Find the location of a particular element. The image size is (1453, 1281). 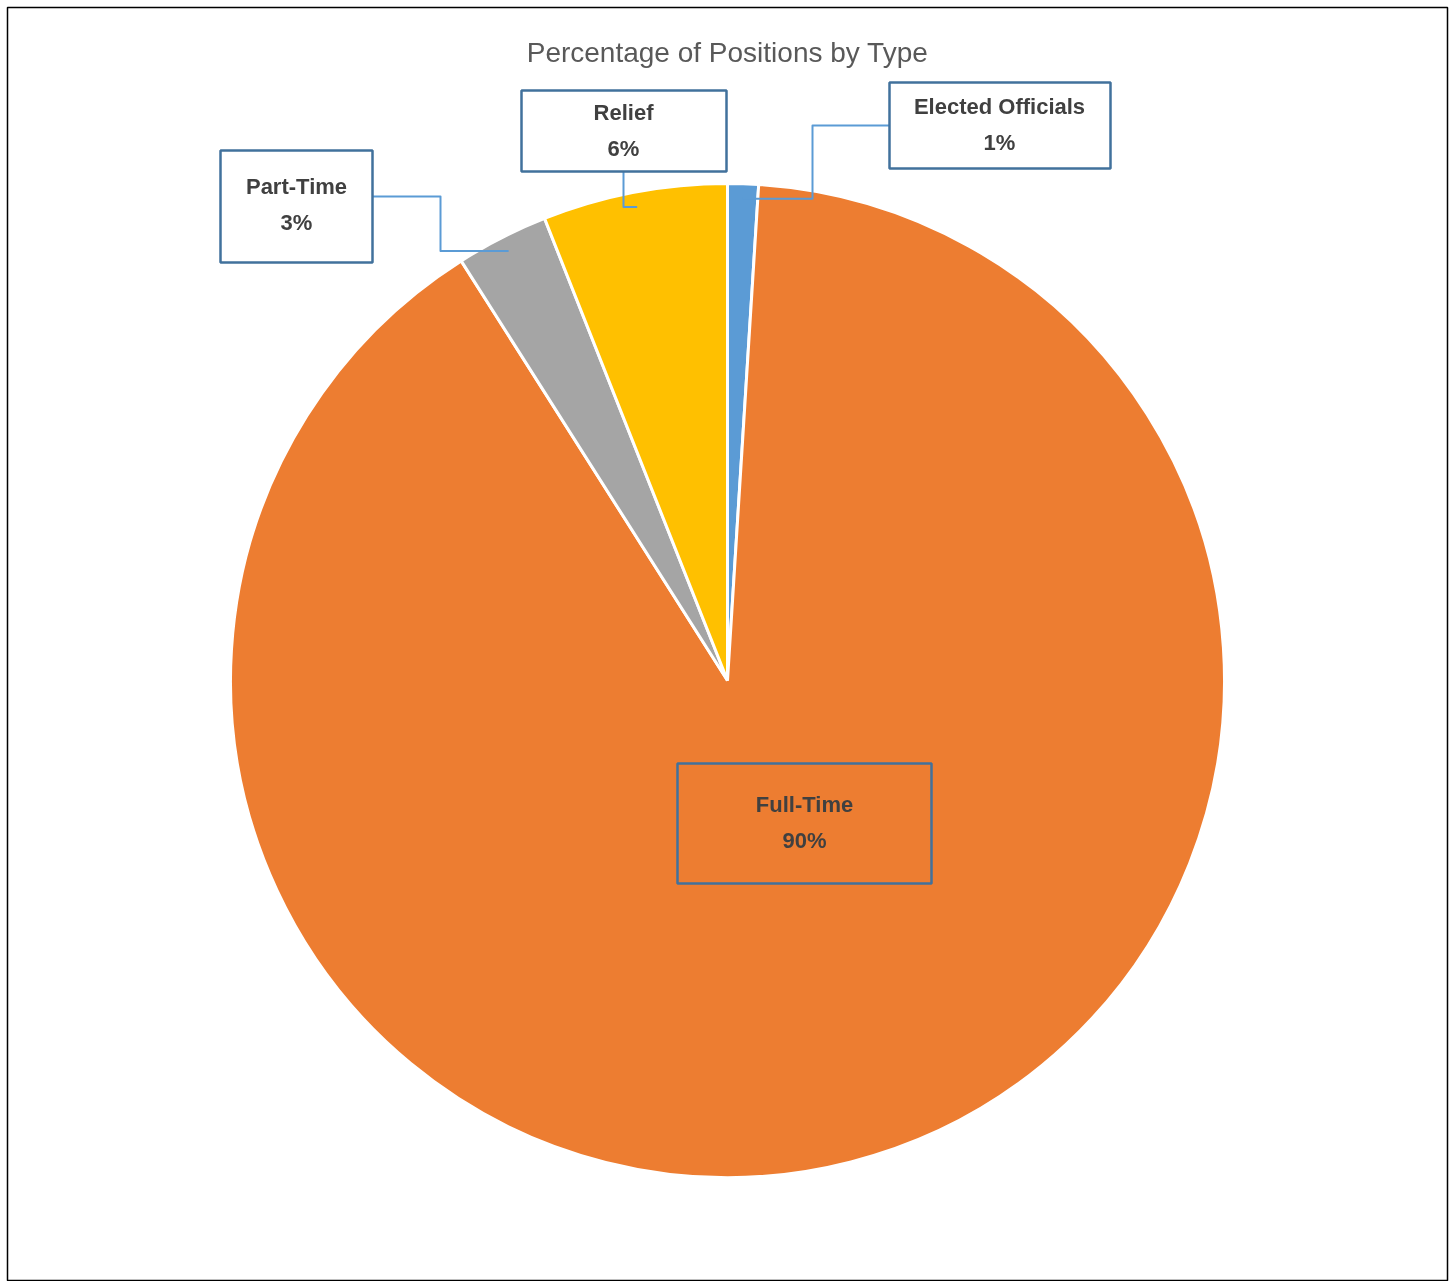

chart-title: Percentage of Positions by Type is located at coordinates (727, 52).